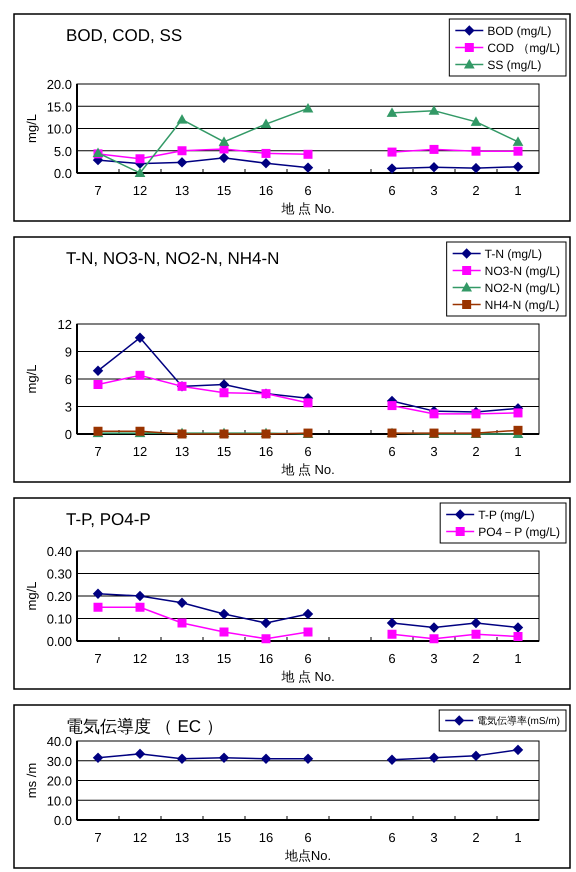 The image size is (576, 872). Describe the element at coordinates (59, 741) in the screenshot. I see `y-tick-label: 40.0` at that location.